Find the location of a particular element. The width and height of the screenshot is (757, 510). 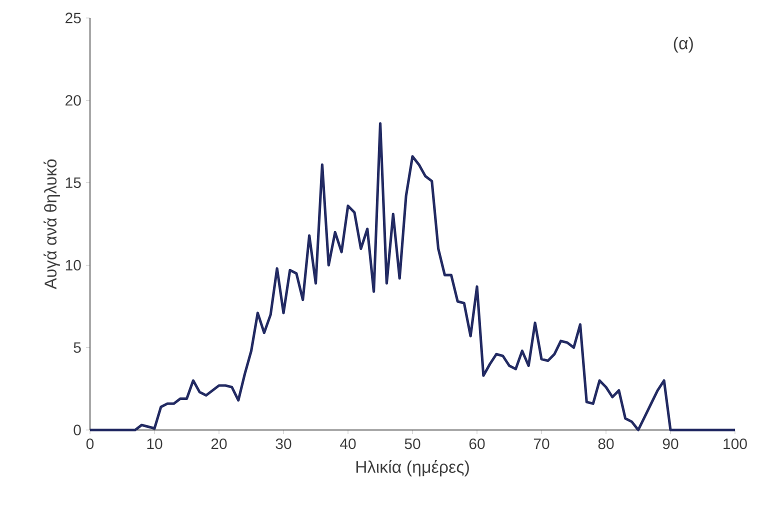

y-tick-label: 20 is located at coordinates (73, 100).